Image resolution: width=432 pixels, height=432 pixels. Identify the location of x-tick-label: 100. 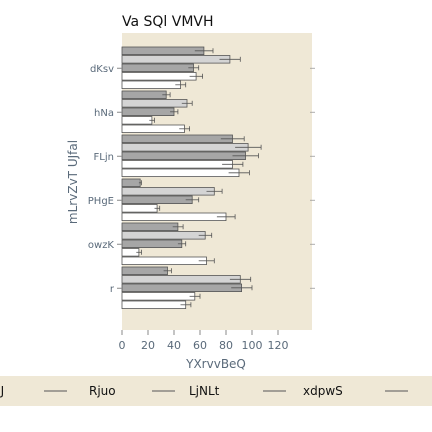
(252, 345).